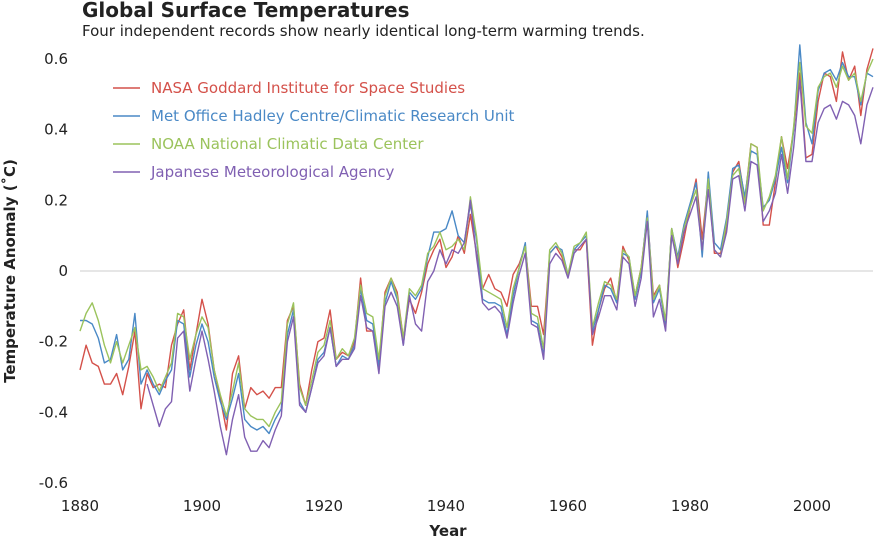  Describe the element at coordinates (53, 412) in the screenshot. I see `y-tick-label: -0.4` at that location.